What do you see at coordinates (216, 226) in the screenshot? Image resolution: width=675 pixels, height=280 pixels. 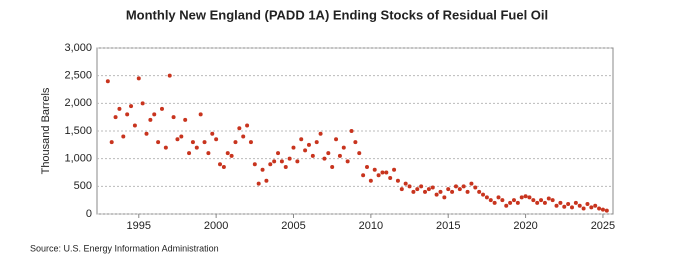 I see `x-tick-label: 2000` at bounding box center [216, 226].